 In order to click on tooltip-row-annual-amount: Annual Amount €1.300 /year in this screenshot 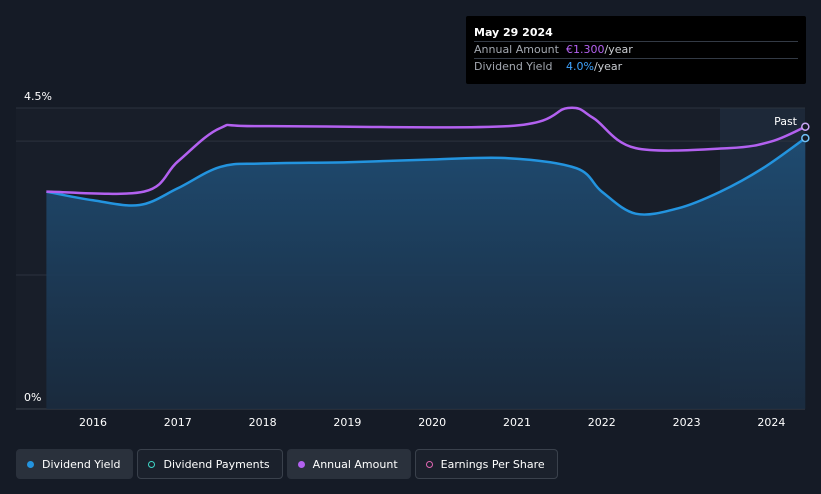, I will do `click(636, 49)`.